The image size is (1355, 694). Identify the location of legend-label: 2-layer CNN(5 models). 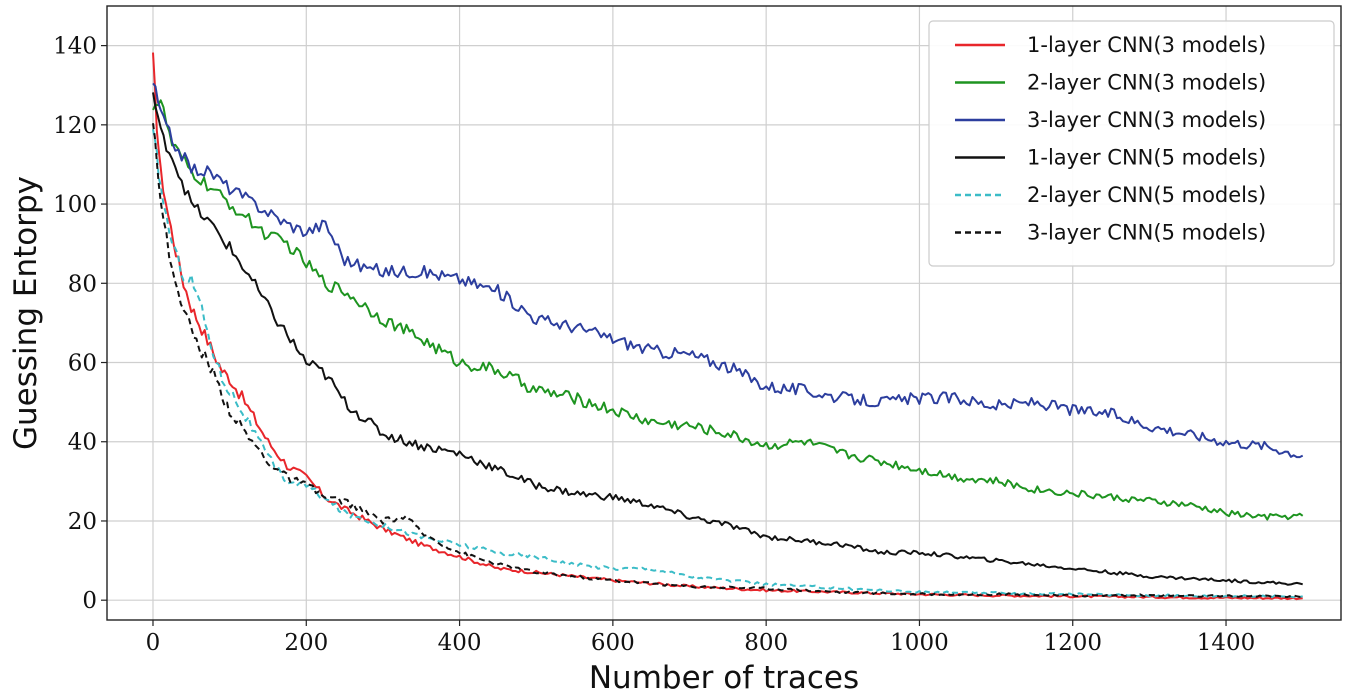
(1146, 195).